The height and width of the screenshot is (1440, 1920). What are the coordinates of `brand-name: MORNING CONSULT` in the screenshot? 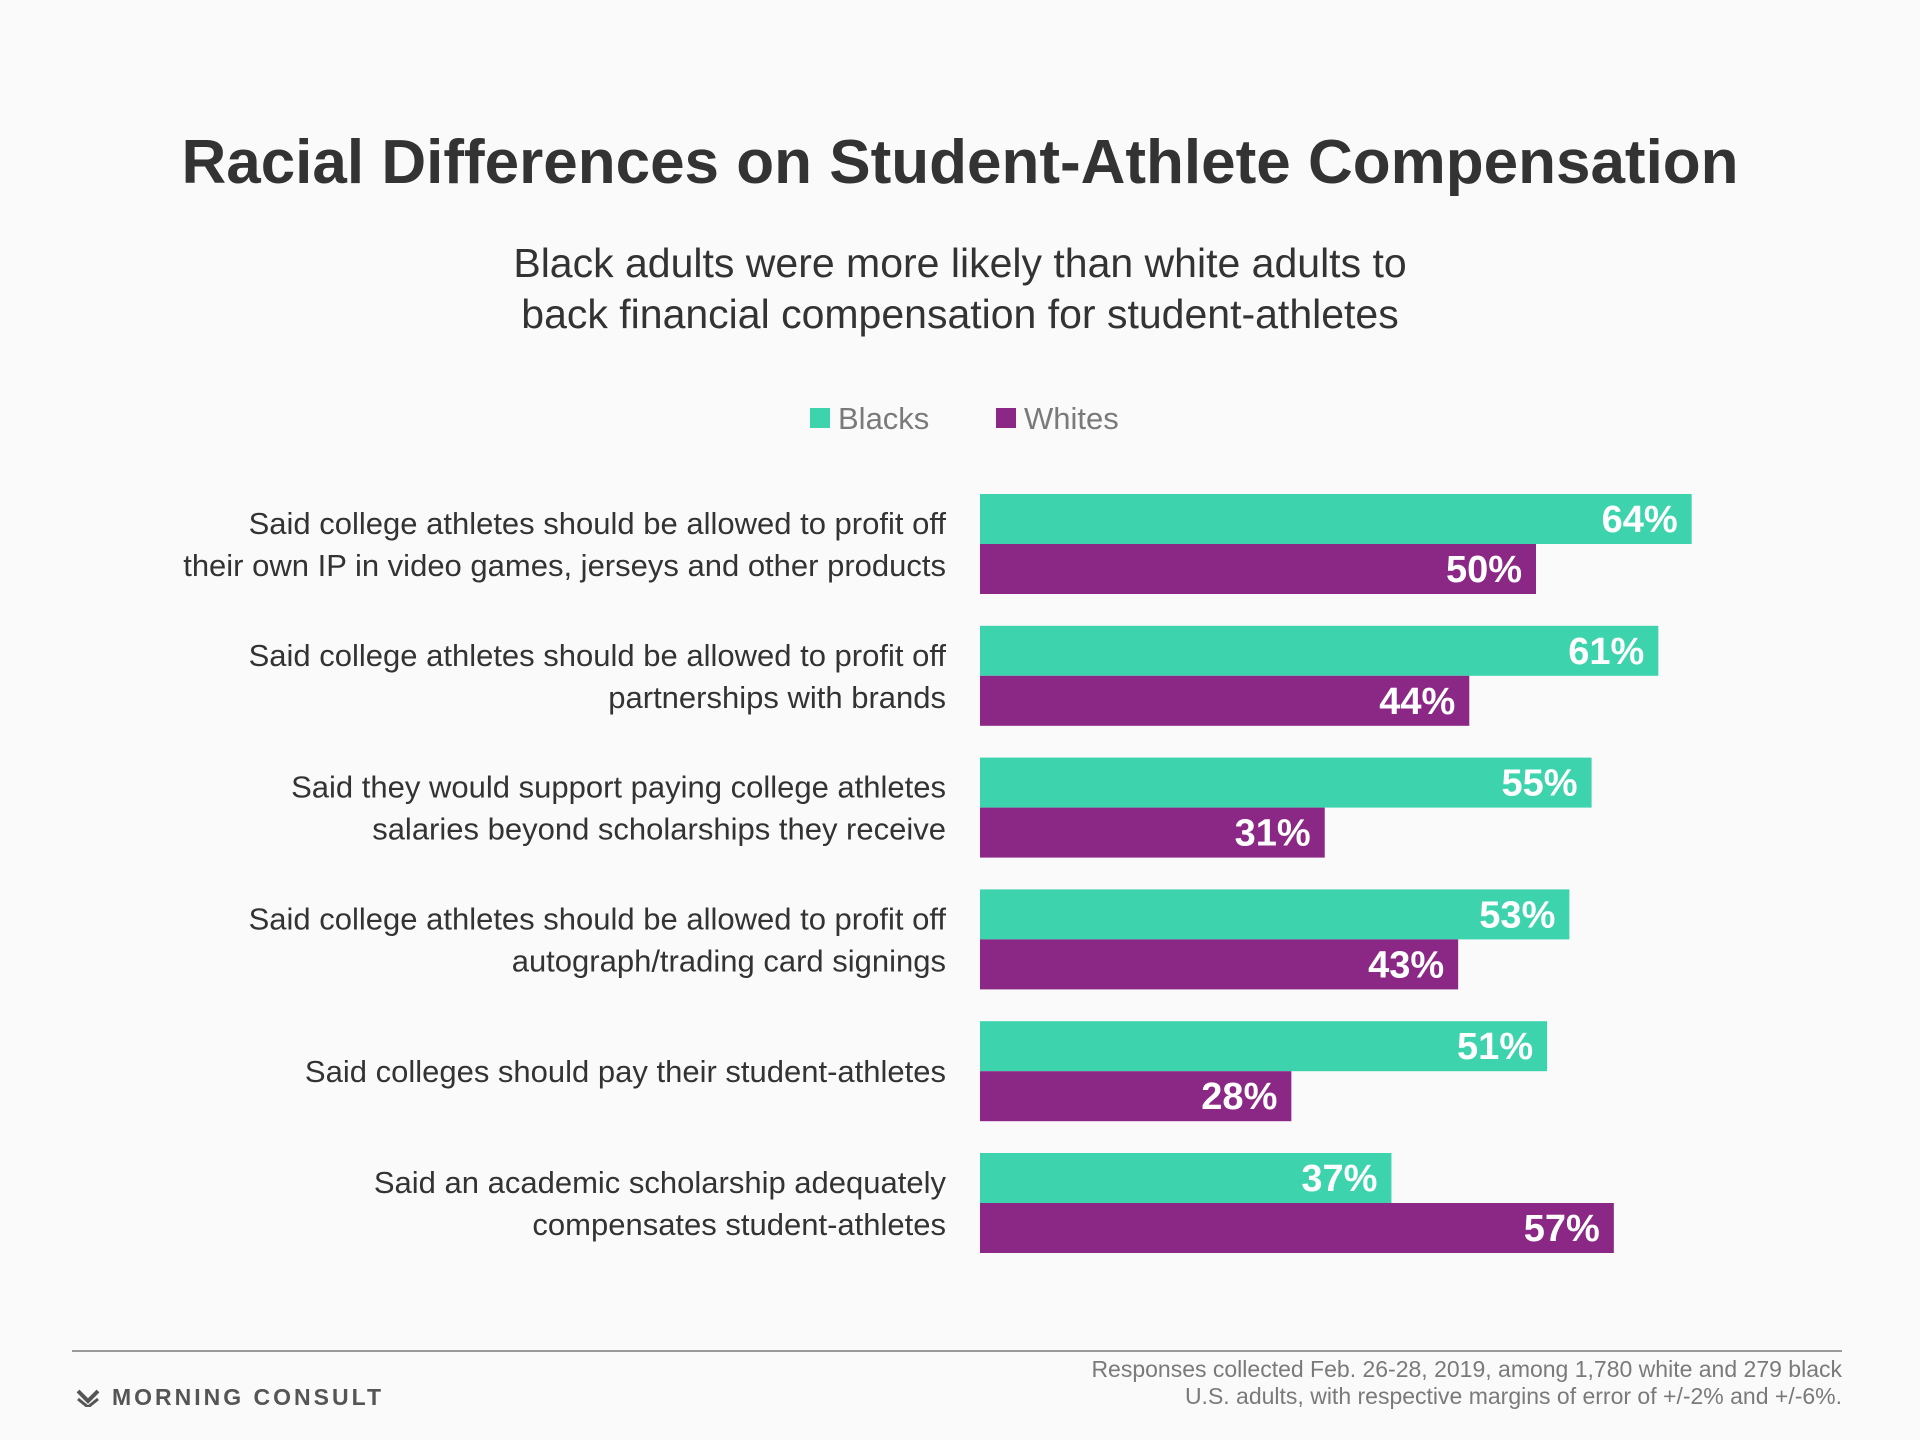 It's located at (248, 1397).